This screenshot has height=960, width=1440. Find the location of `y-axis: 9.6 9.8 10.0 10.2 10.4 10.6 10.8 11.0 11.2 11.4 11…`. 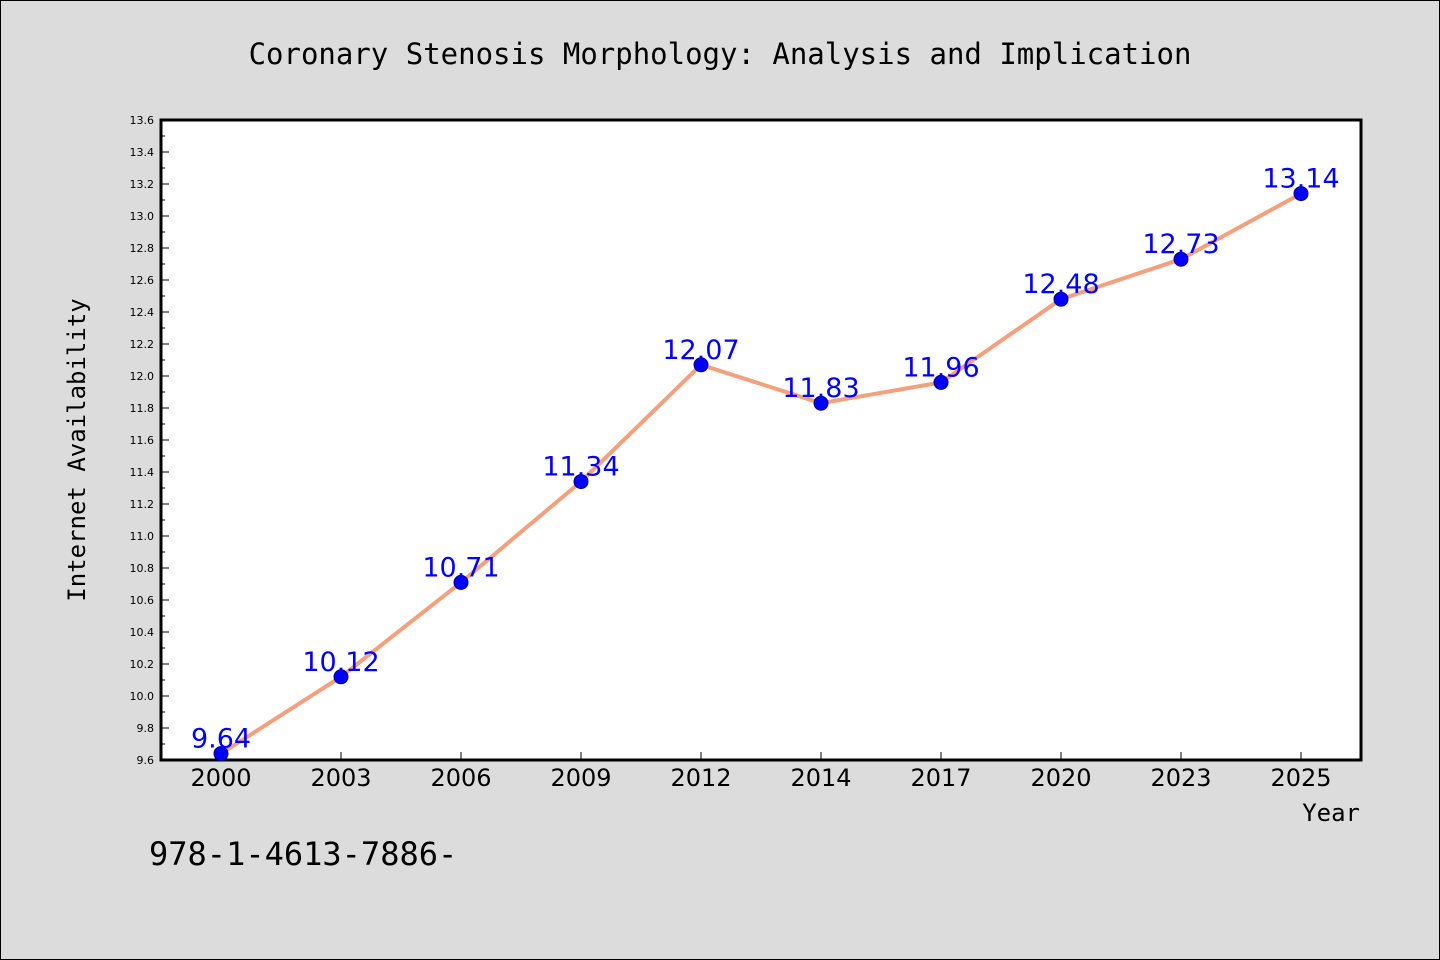

y-axis: 9.6 9.8 10.0 10.2 10.4 10.6 10.8 11.0 11.2 11.4 11… is located at coordinates (149, 440).